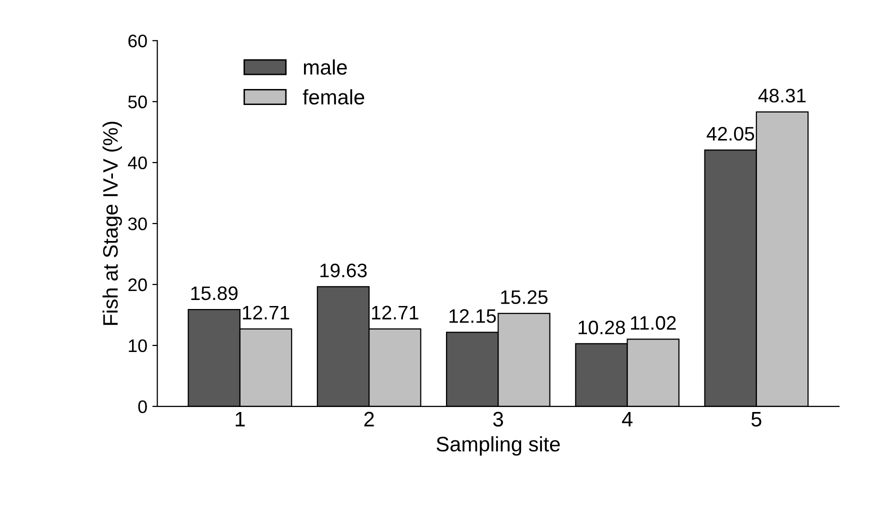 The image size is (874, 508). Describe the element at coordinates (137, 345) in the screenshot. I see `y-tick-label: 10` at that location.